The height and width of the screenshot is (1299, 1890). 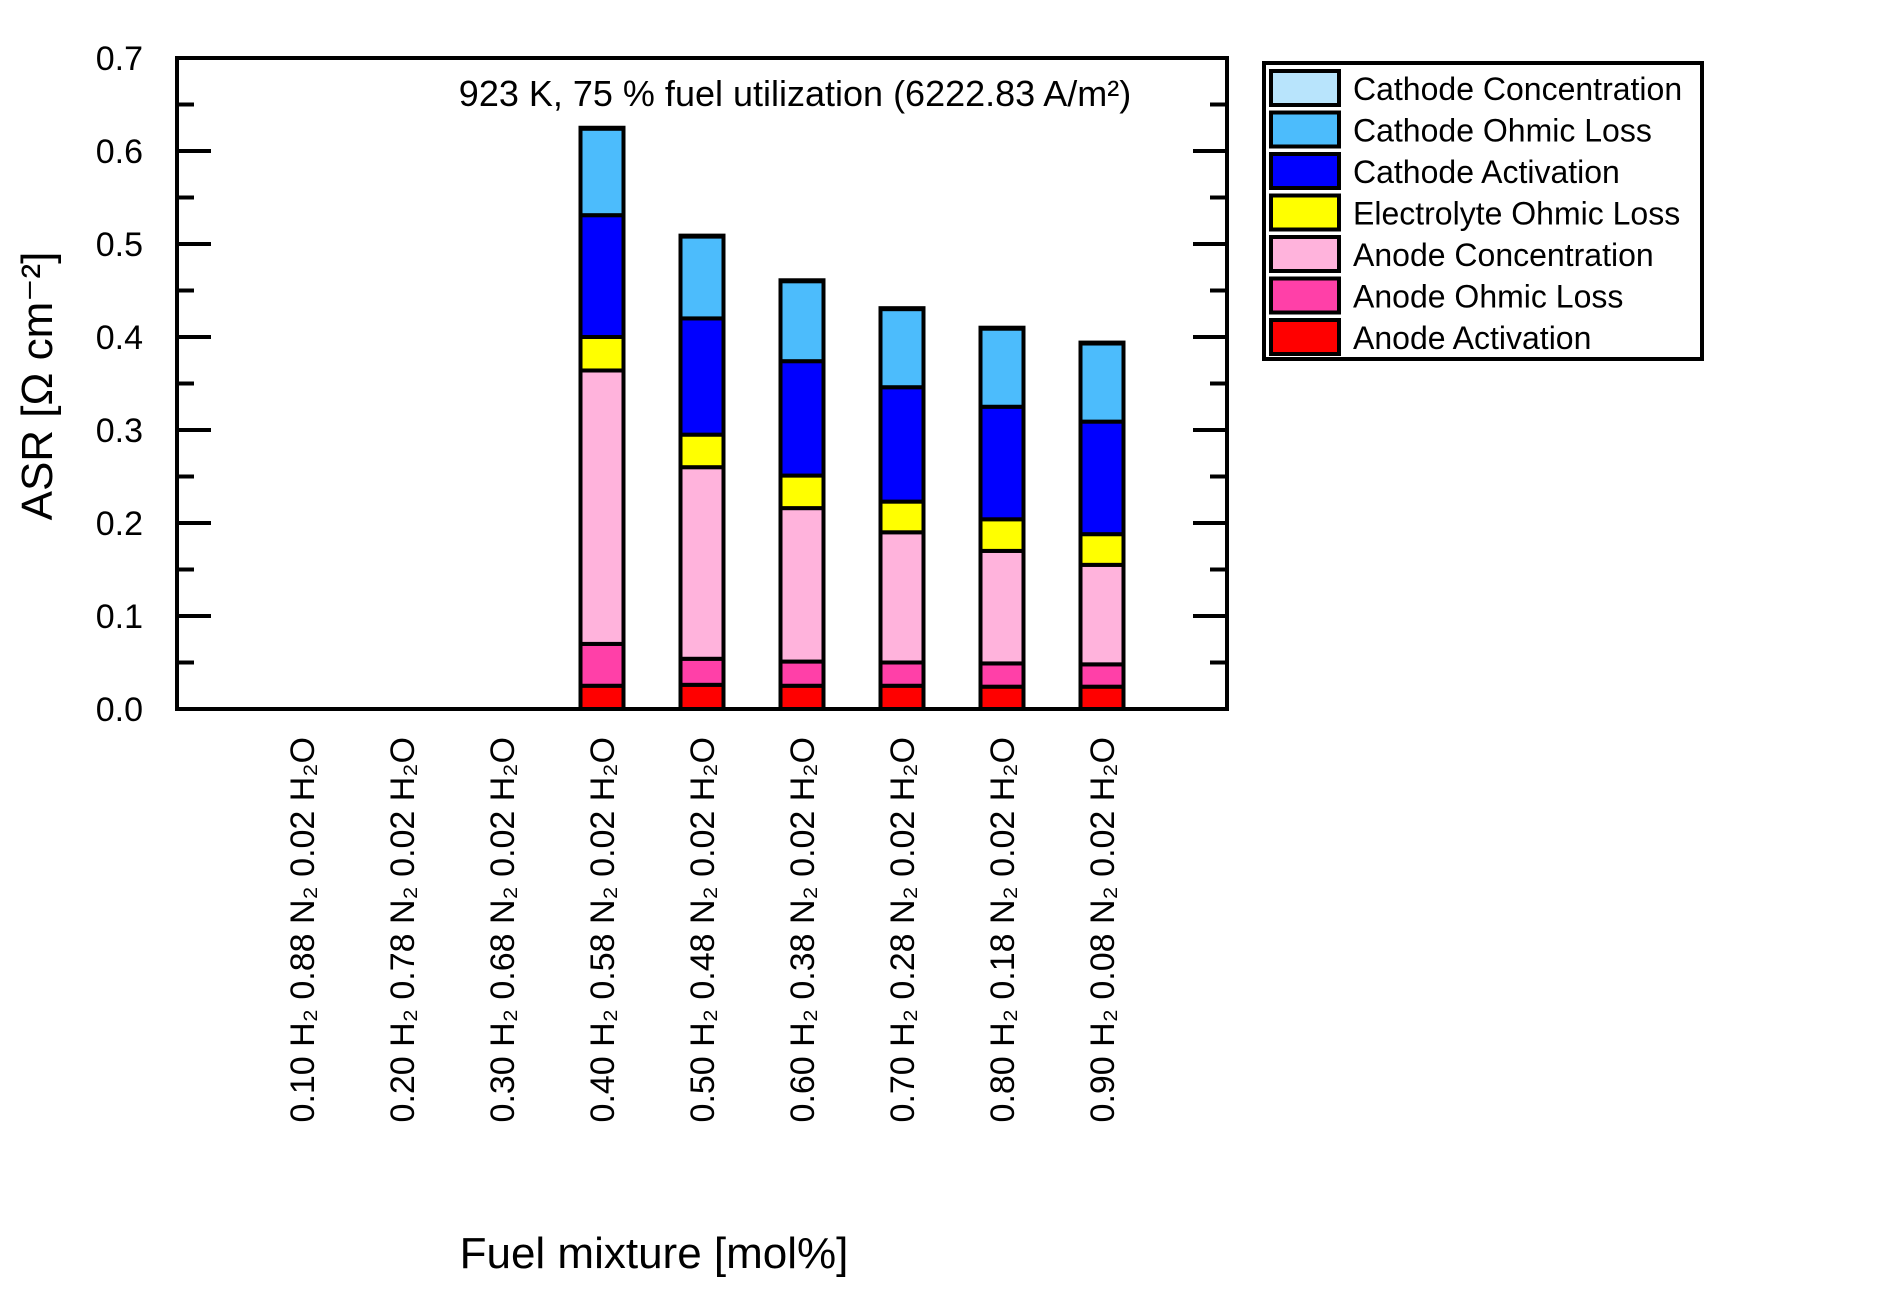 I want to click on legend-label: Electrolyte Ohmic Loss, so click(x=1516, y=214).